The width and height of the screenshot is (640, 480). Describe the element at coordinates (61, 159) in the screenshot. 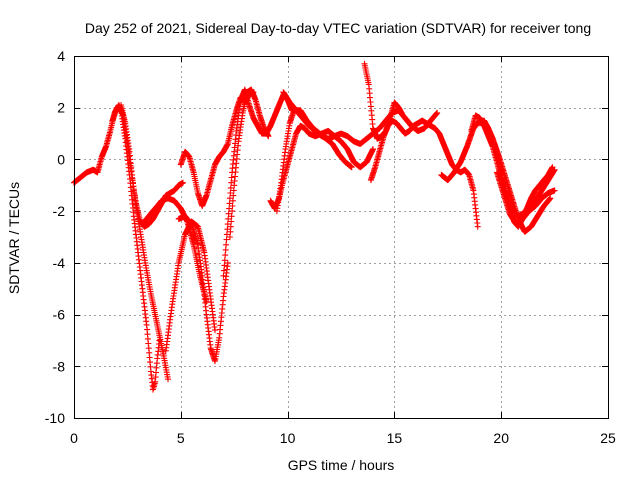

I see `y-tick-label: 0` at that location.